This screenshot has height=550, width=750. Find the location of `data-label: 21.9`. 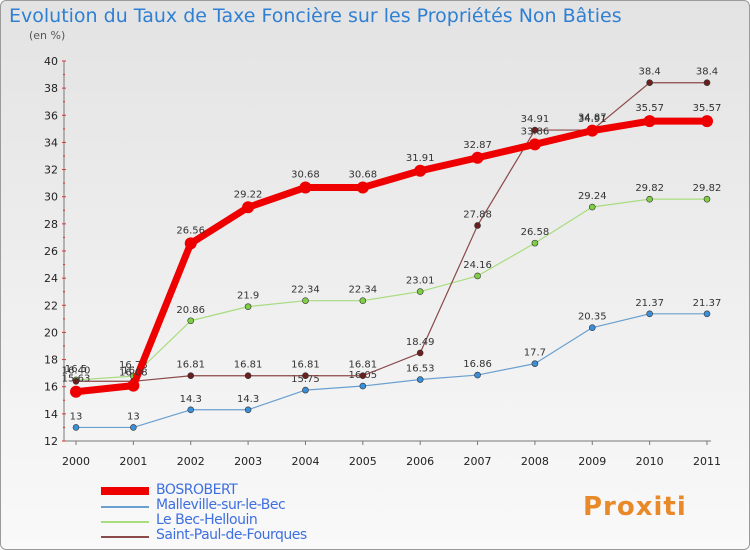

data-label: 21.9 is located at coordinates (248, 296).